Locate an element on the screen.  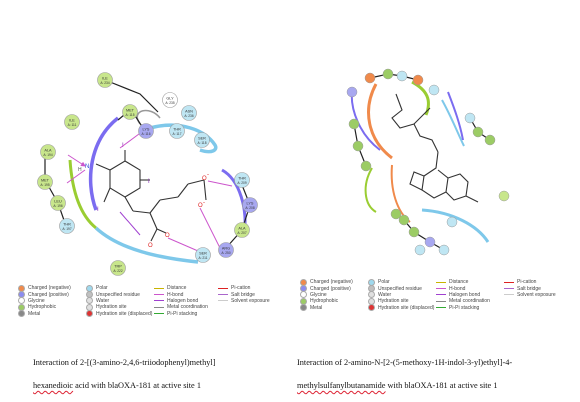
legend-item: Distance is located at coordinates (186, 288).